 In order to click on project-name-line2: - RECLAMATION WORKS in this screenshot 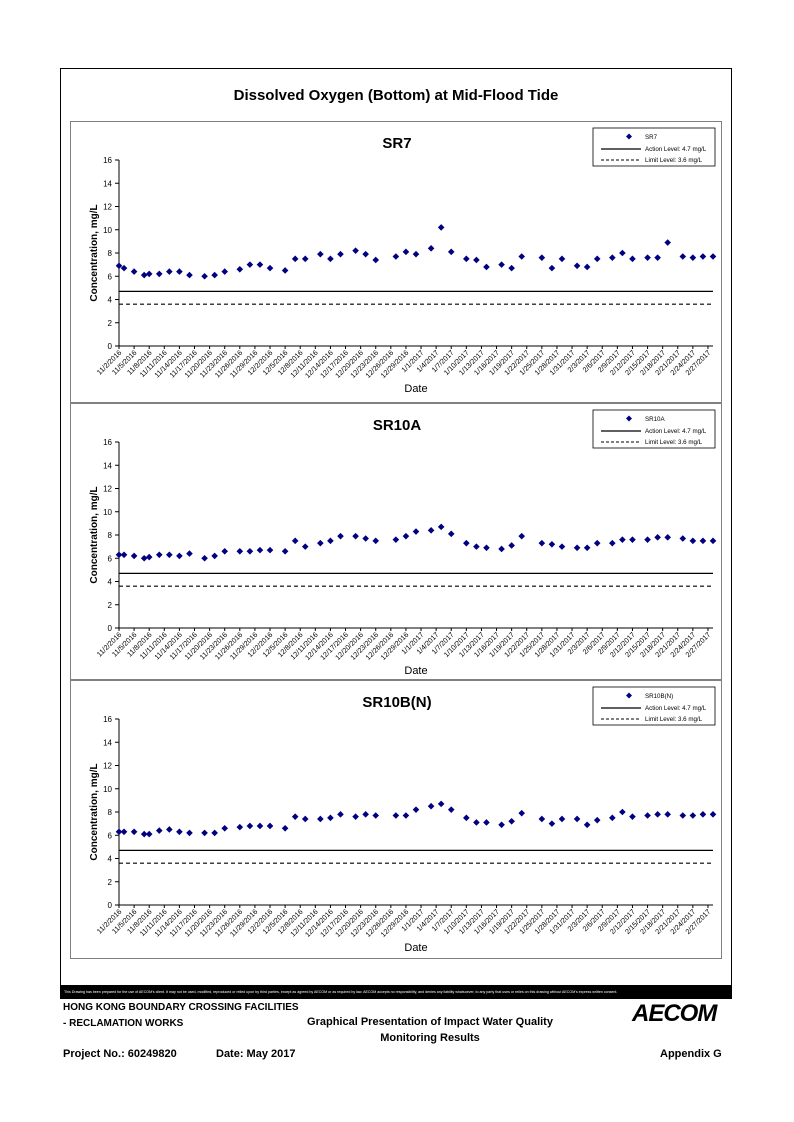, I will do `click(123, 1023)`.